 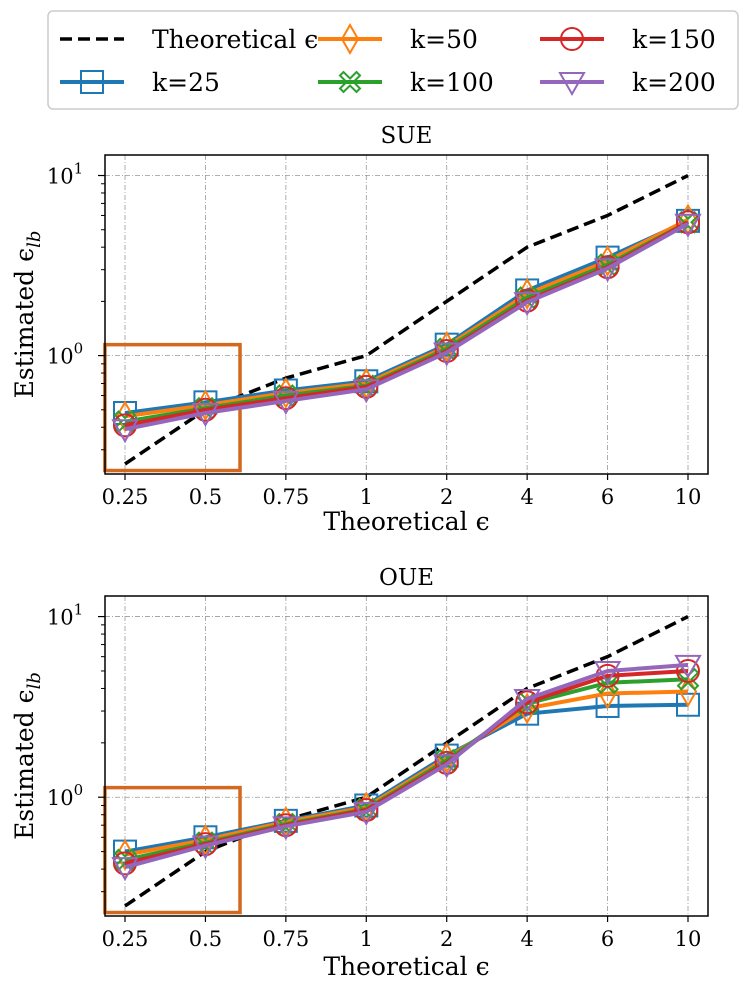 I want to click on legend-entry: k=100, so click(x=406, y=82).